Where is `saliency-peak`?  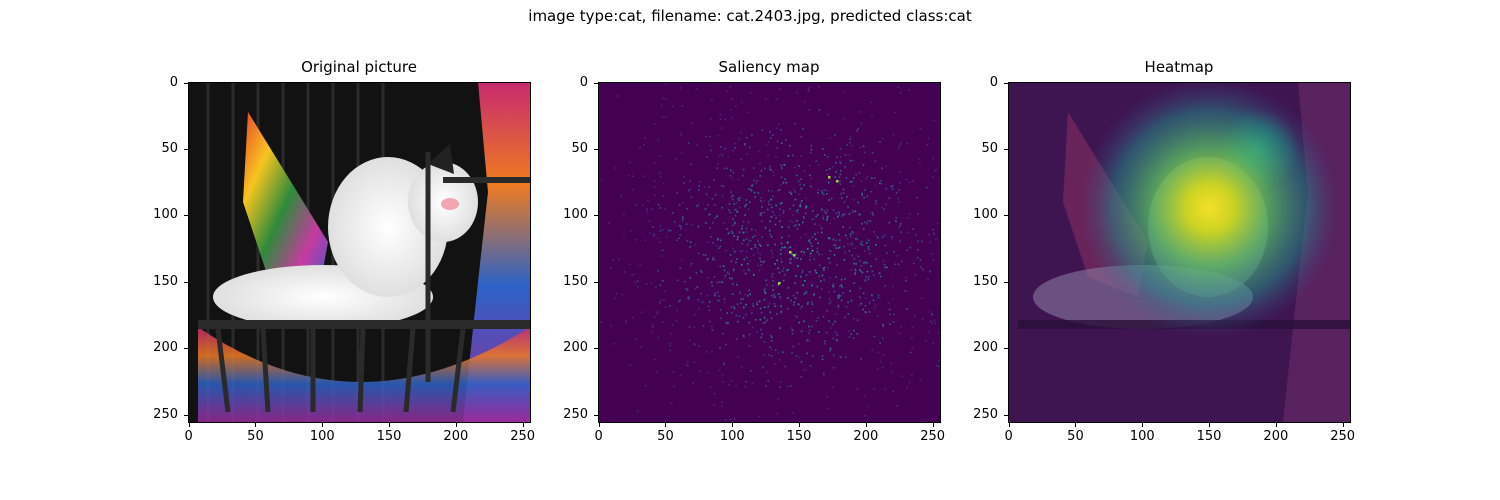 saliency-peak is located at coordinates (790, 252).